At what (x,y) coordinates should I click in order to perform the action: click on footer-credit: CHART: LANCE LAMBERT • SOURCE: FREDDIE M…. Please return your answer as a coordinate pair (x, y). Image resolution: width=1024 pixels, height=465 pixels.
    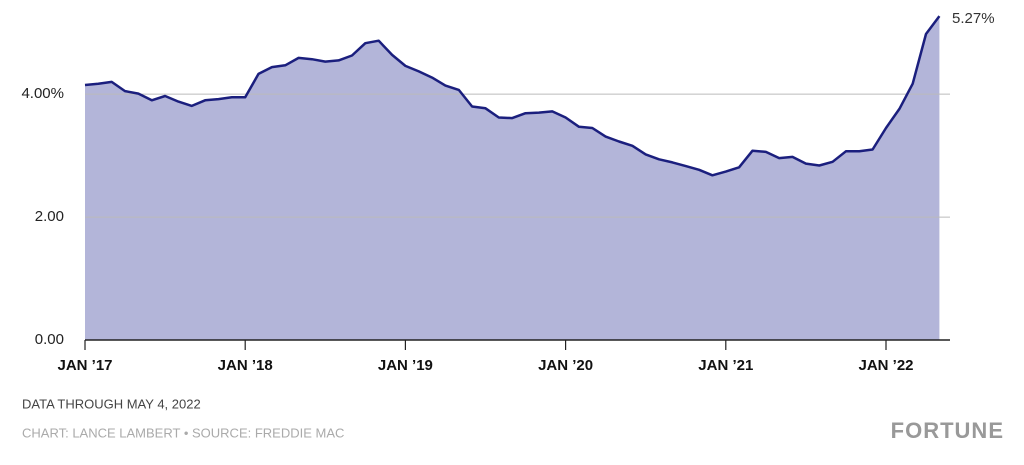
    Looking at the image, I should click on (183, 432).